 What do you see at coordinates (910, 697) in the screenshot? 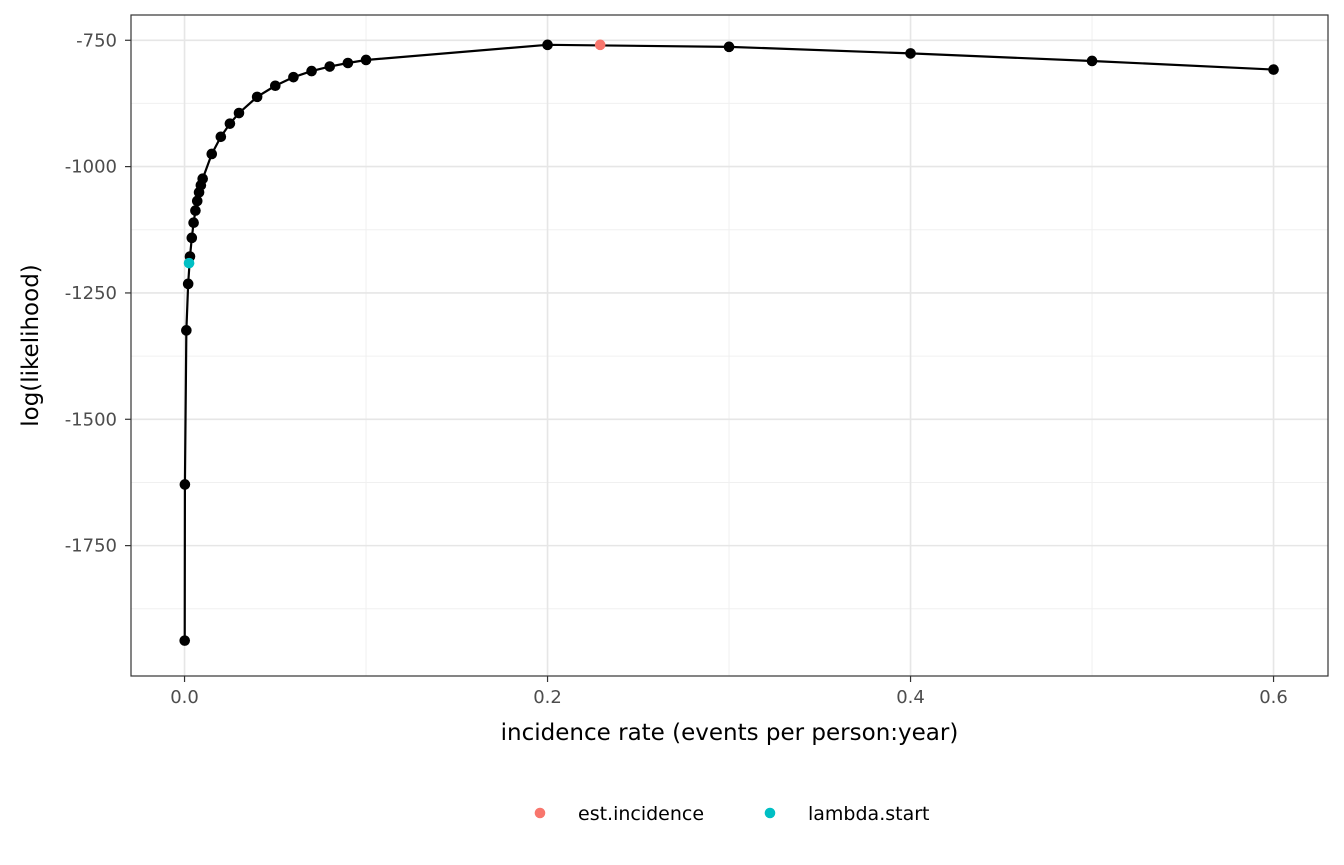
I see `x-tick-label: 0.4` at bounding box center [910, 697].